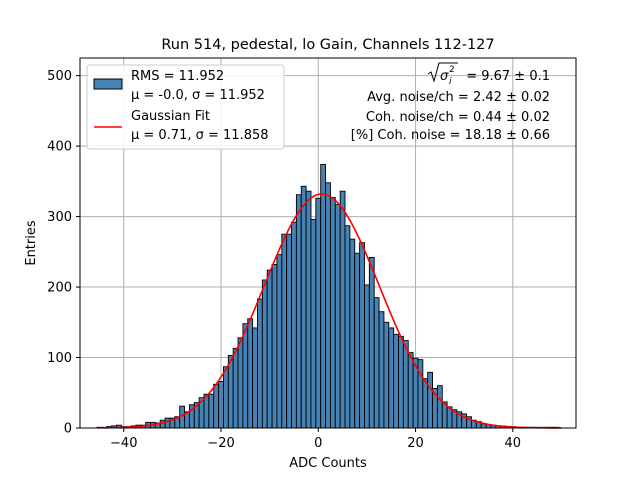 This screenshot has width=640, height=480. What do you see at coordinates (513, 443) in the screenshot?
I see `x-tick-label-4: 40` at bounding box center [513, 443].